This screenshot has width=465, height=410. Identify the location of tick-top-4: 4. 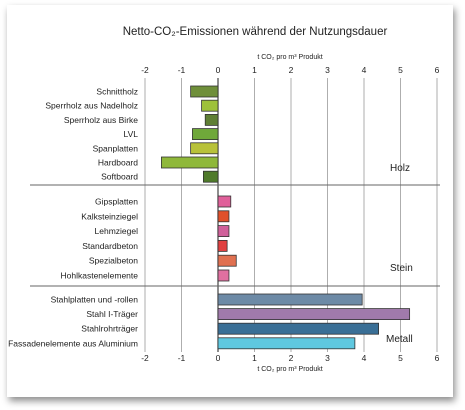
(364, 70).